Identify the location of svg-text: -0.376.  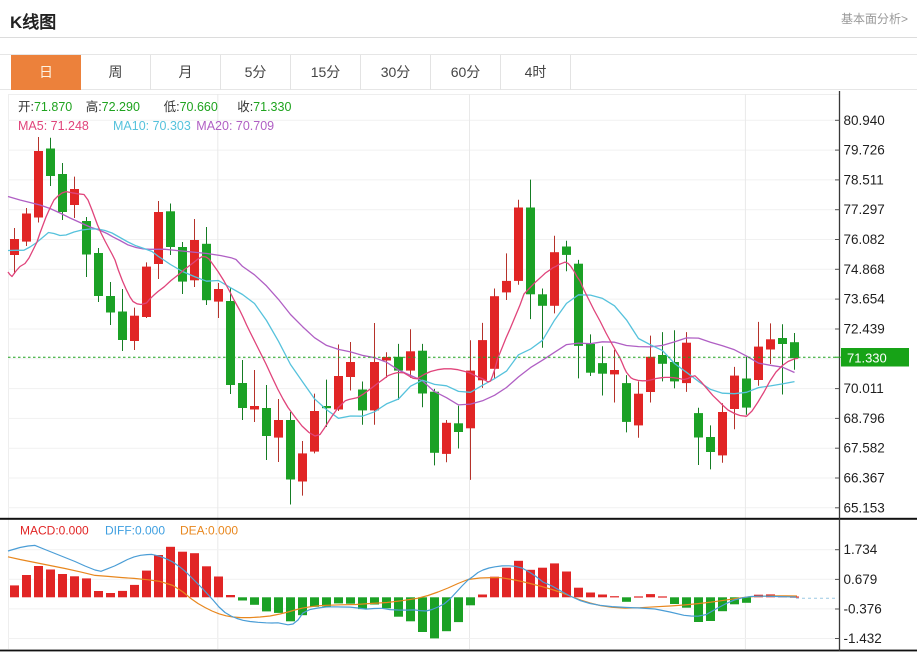
(863, 609).